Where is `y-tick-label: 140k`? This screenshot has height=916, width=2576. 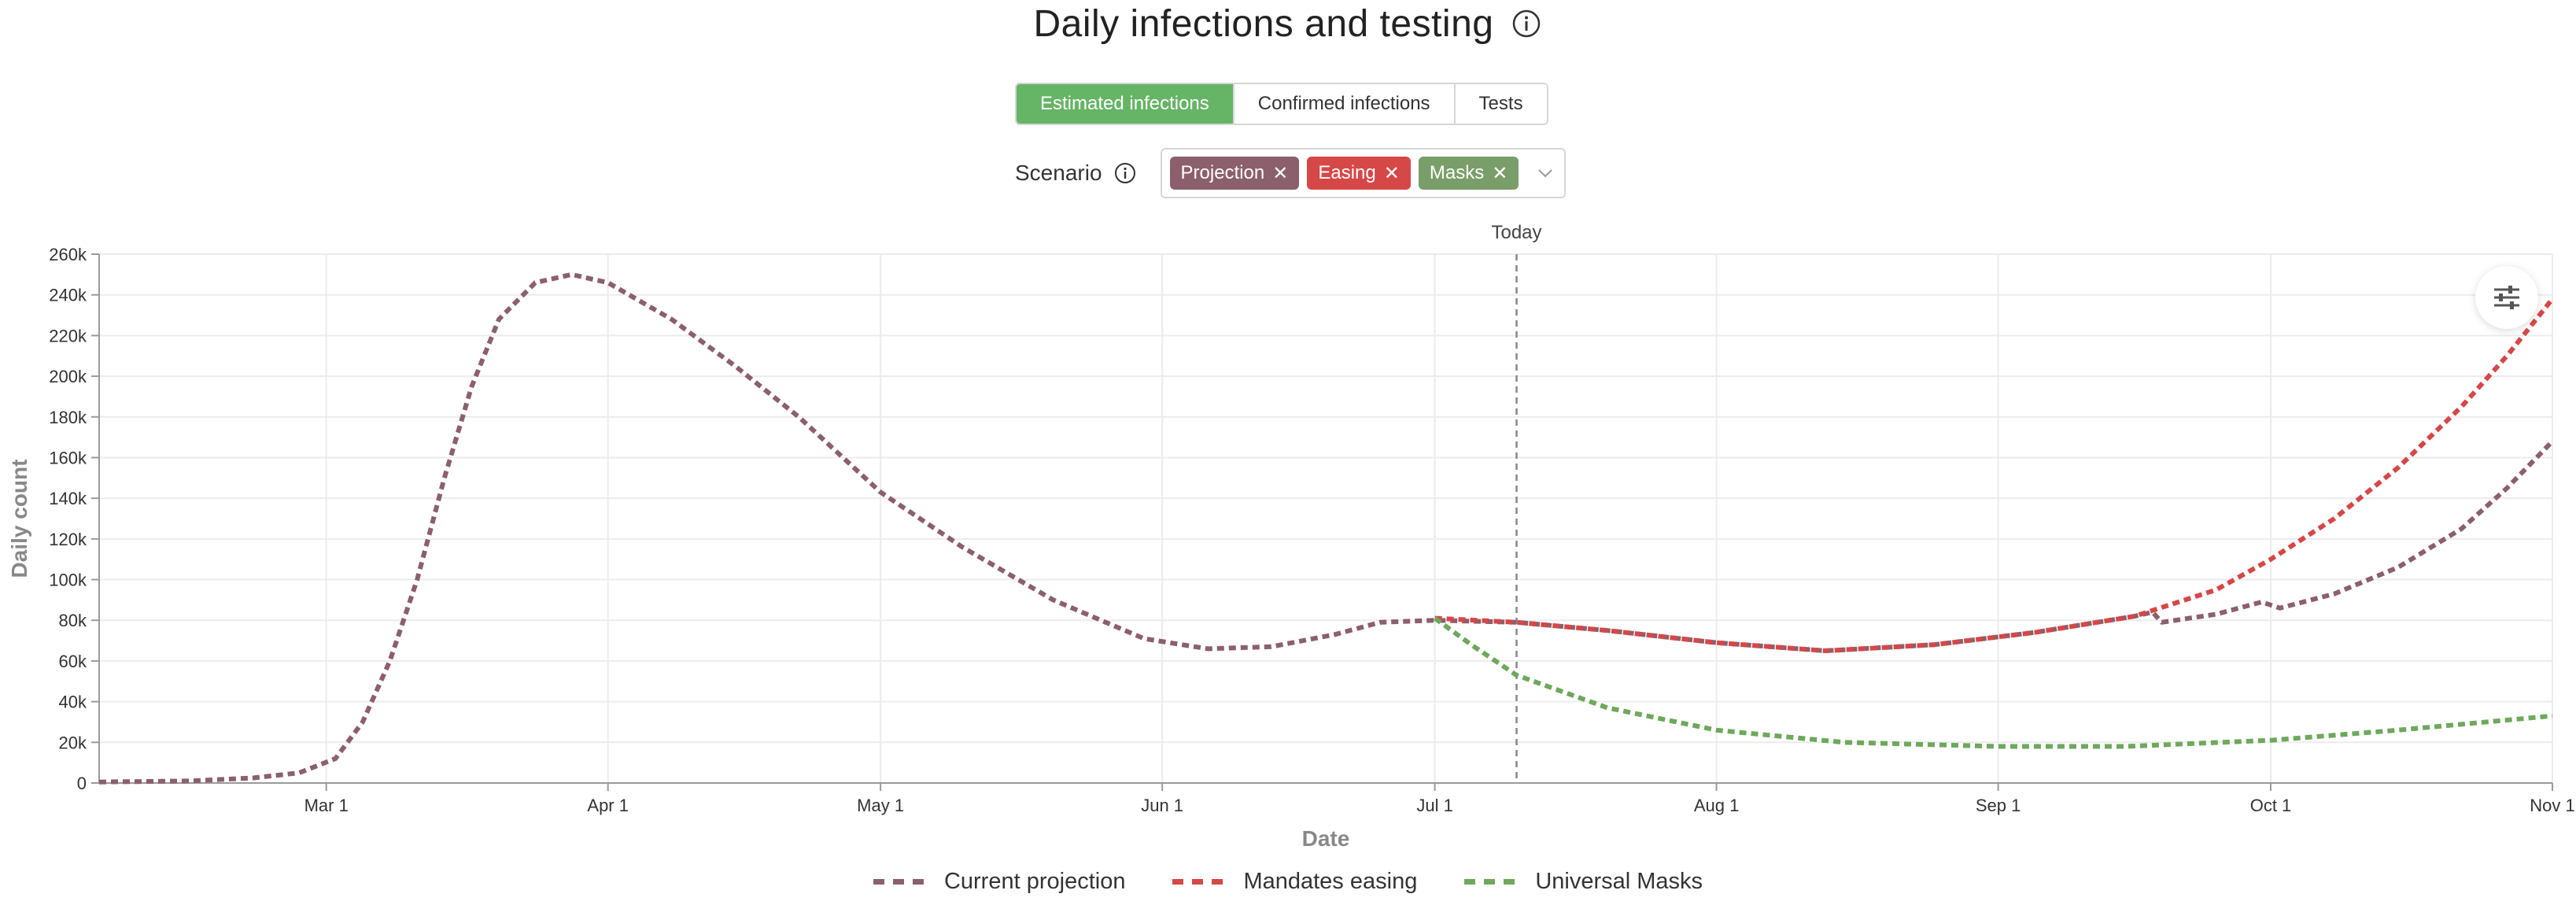
y-tick-label: 140k is located at coordinates (68, 498).